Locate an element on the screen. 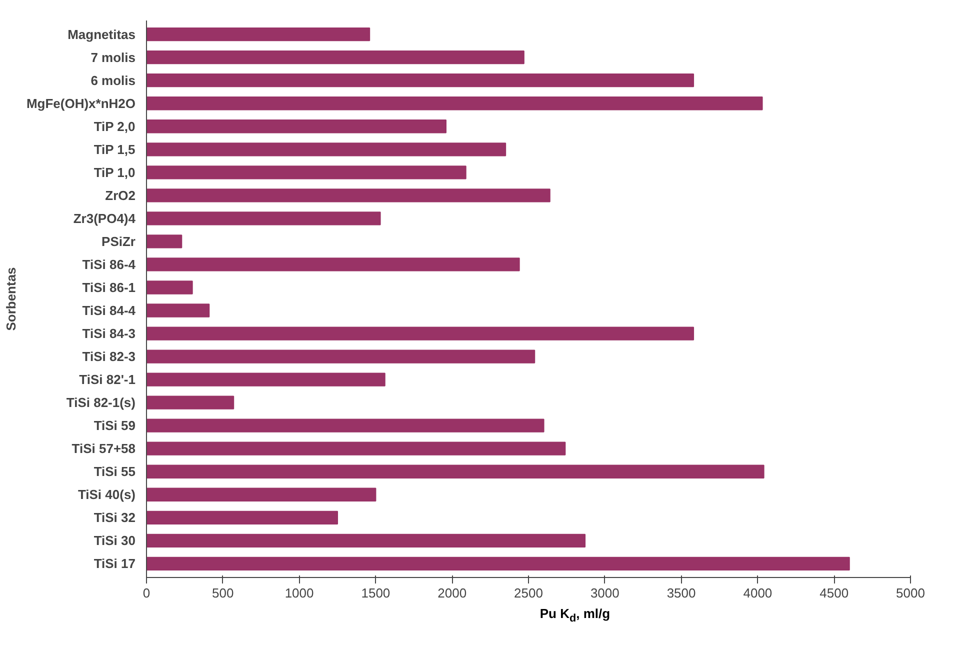 The height and width of the screenshot is (663, 968). y-tick-label: MgFe(OH)x*nH2O is located at coordinates (81, 103).